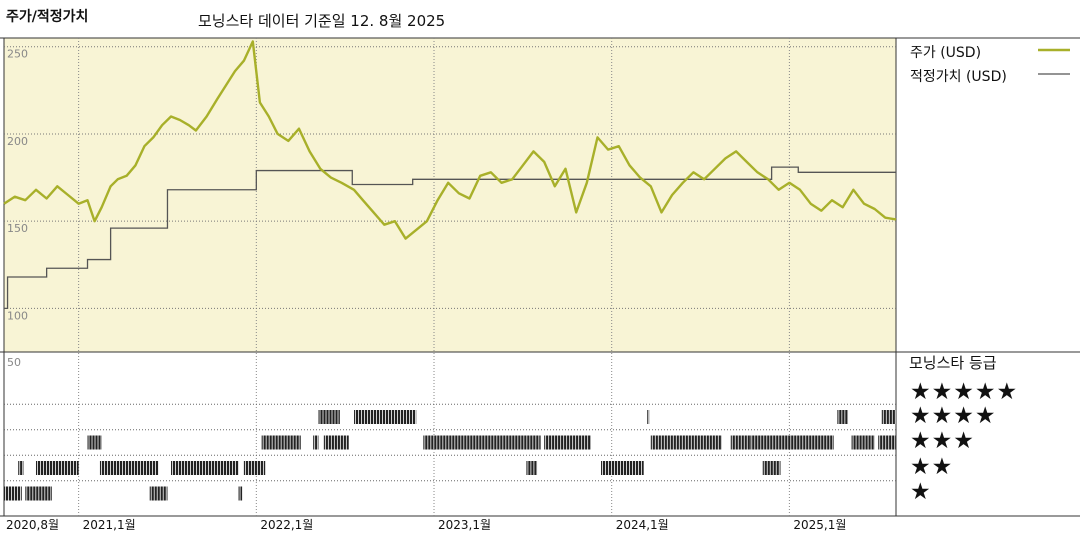  I want to click on legend-price: 주가 (USD), so click(945, 52).